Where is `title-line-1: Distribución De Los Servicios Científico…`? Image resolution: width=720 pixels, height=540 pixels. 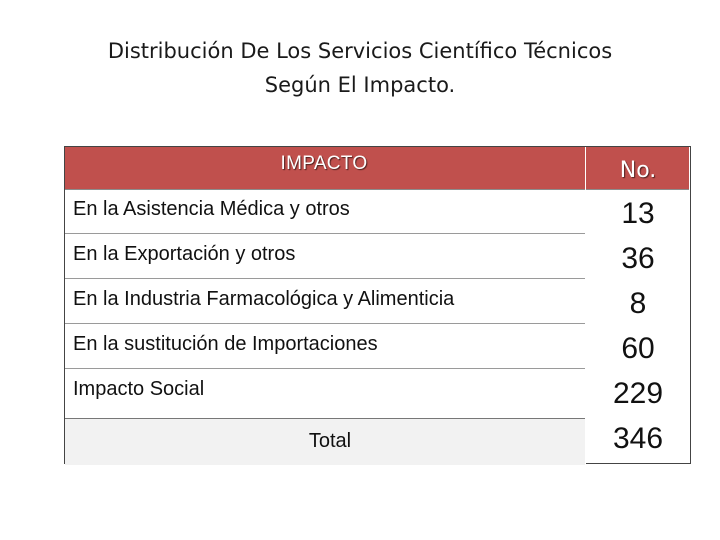
title-line-1: Distribución De Los Servicios Científico… is located at coordinates (360, 51).